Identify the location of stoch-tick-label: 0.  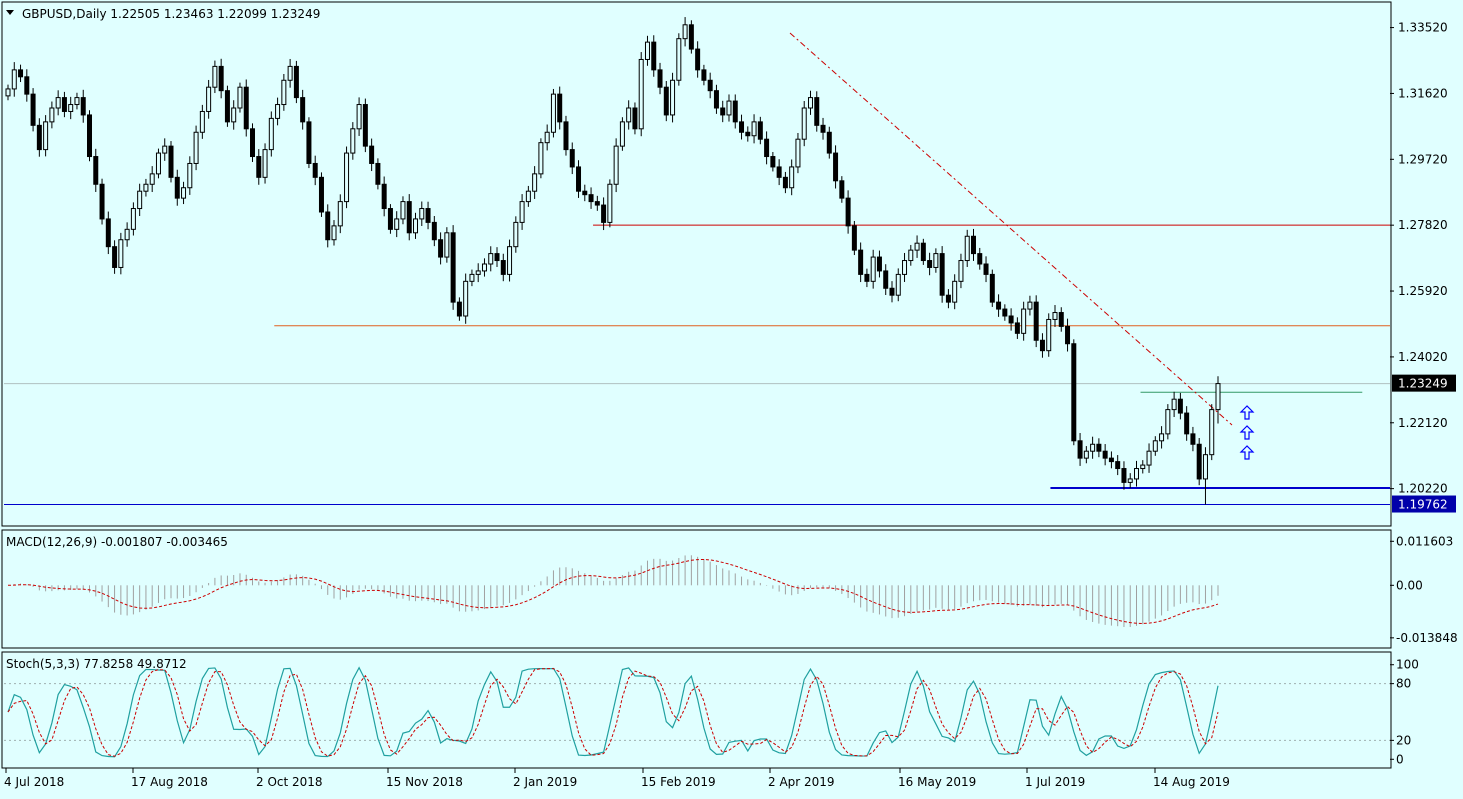
(1400, 759).